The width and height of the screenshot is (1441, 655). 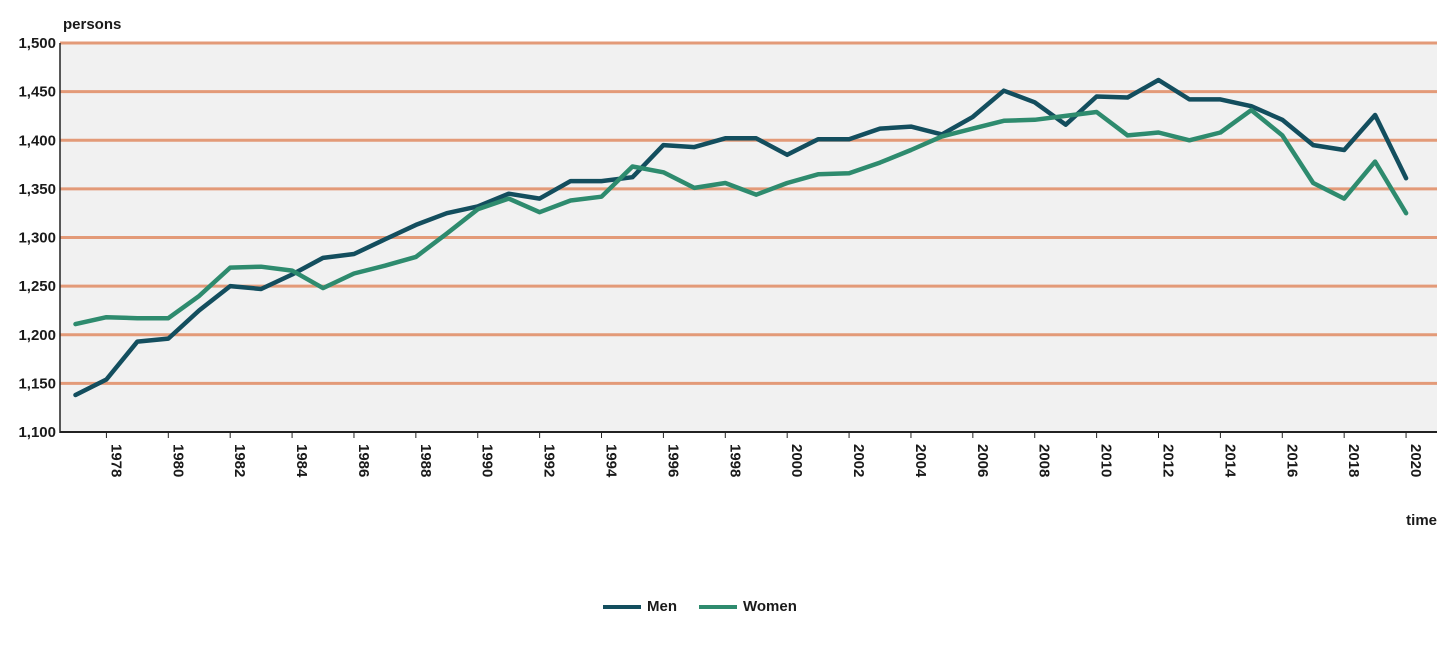 I want to click on y-axis-label: persons, so click(x=92, y=24).